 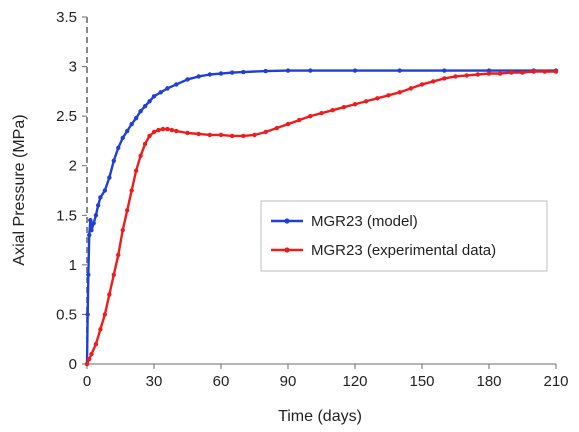 What do you see at coordinates (66, 116) in the screenshot?
I see `y-tick-label: 2.5` at bounding box center [66, 116].